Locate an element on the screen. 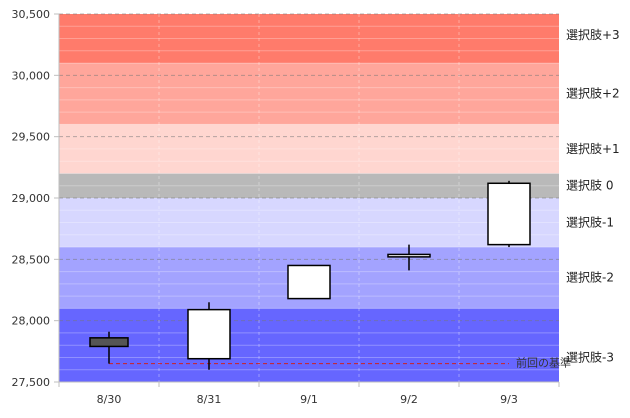  band-label: 選択肢-1 is located at coordinates (590, 222).